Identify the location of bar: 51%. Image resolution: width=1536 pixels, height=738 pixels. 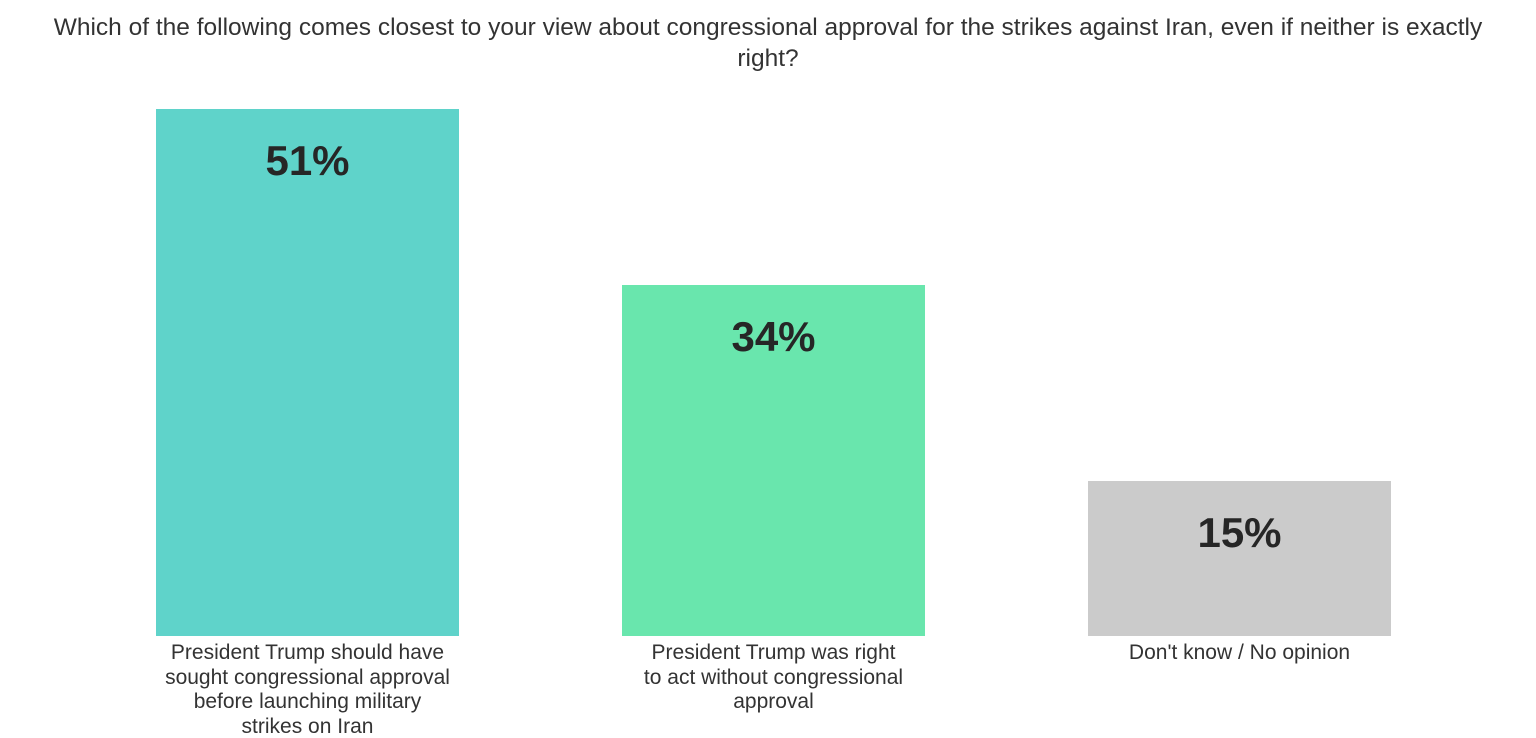
(307, 372).